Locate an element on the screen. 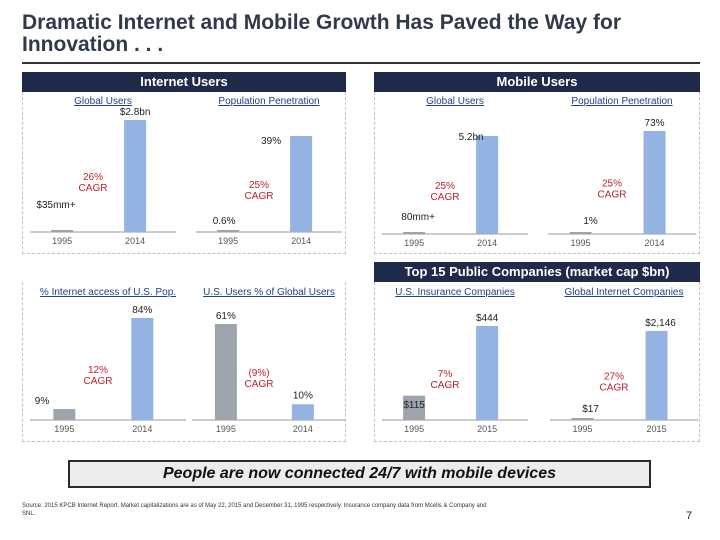 The image size is (720, 540). mobile-population-penetration-value-1995: 1% is located at coordinates (590, 221).